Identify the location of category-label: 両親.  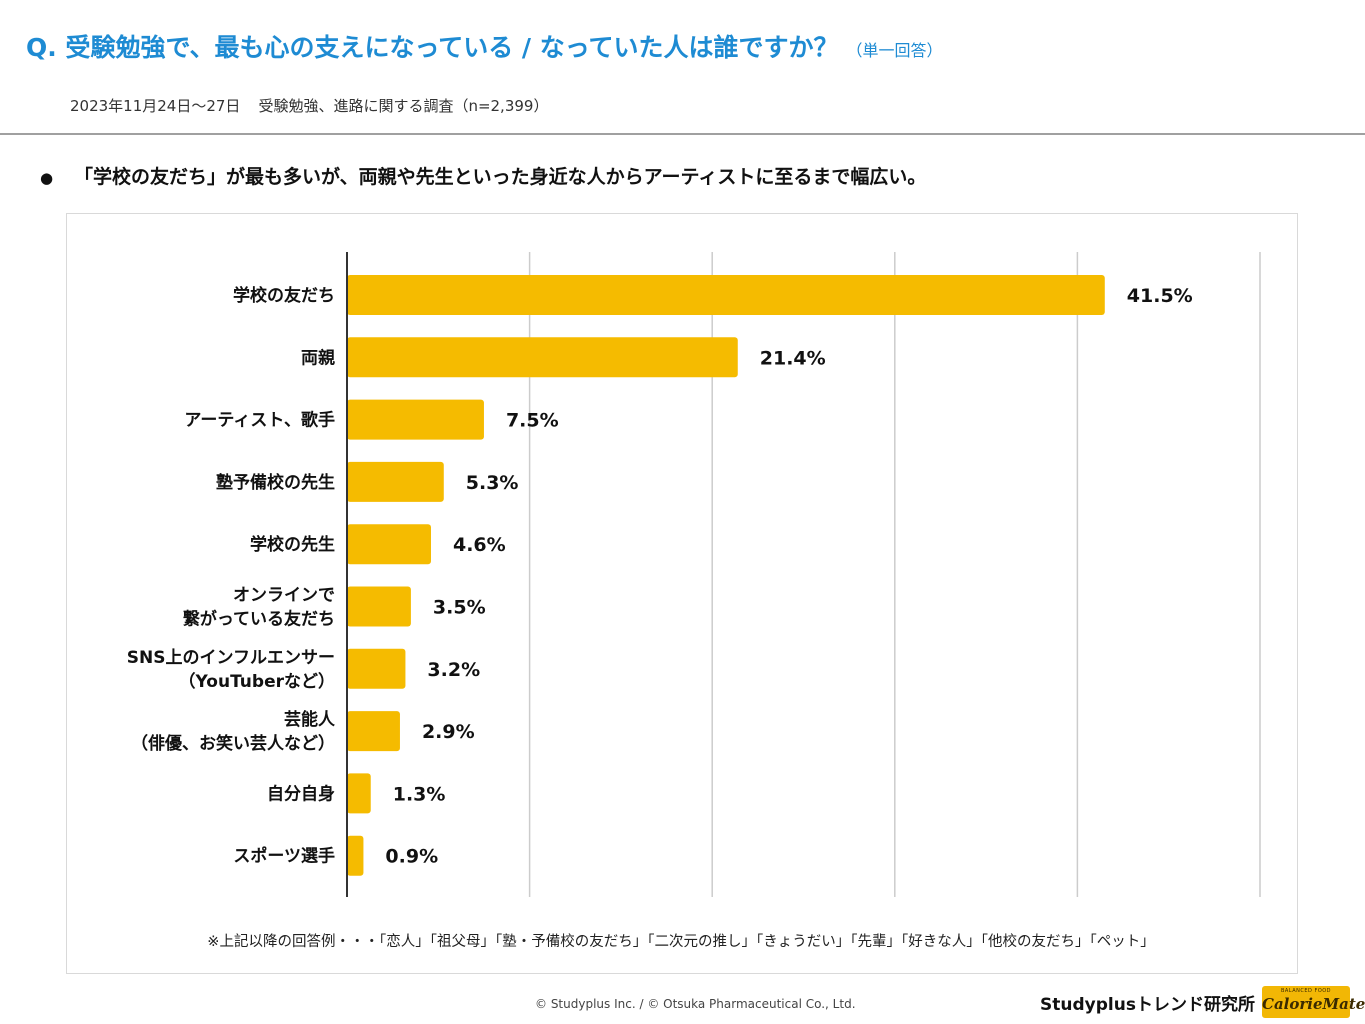
(318, 357).